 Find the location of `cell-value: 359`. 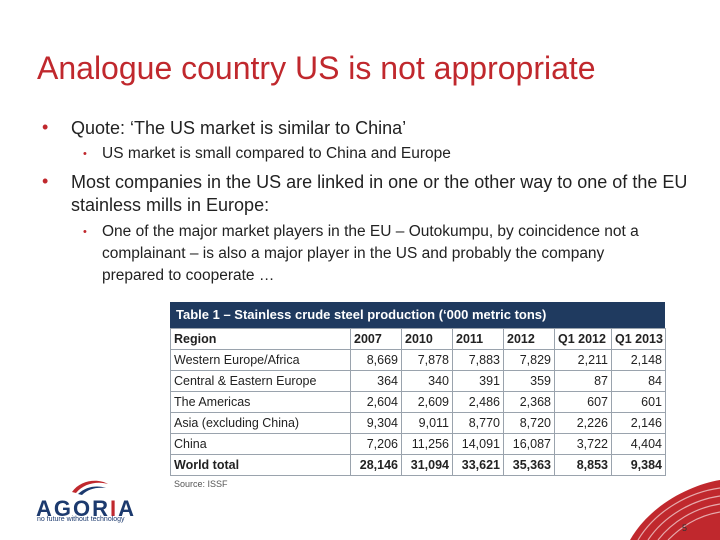

cell-value: 359 is located at coordinates (529, 381).